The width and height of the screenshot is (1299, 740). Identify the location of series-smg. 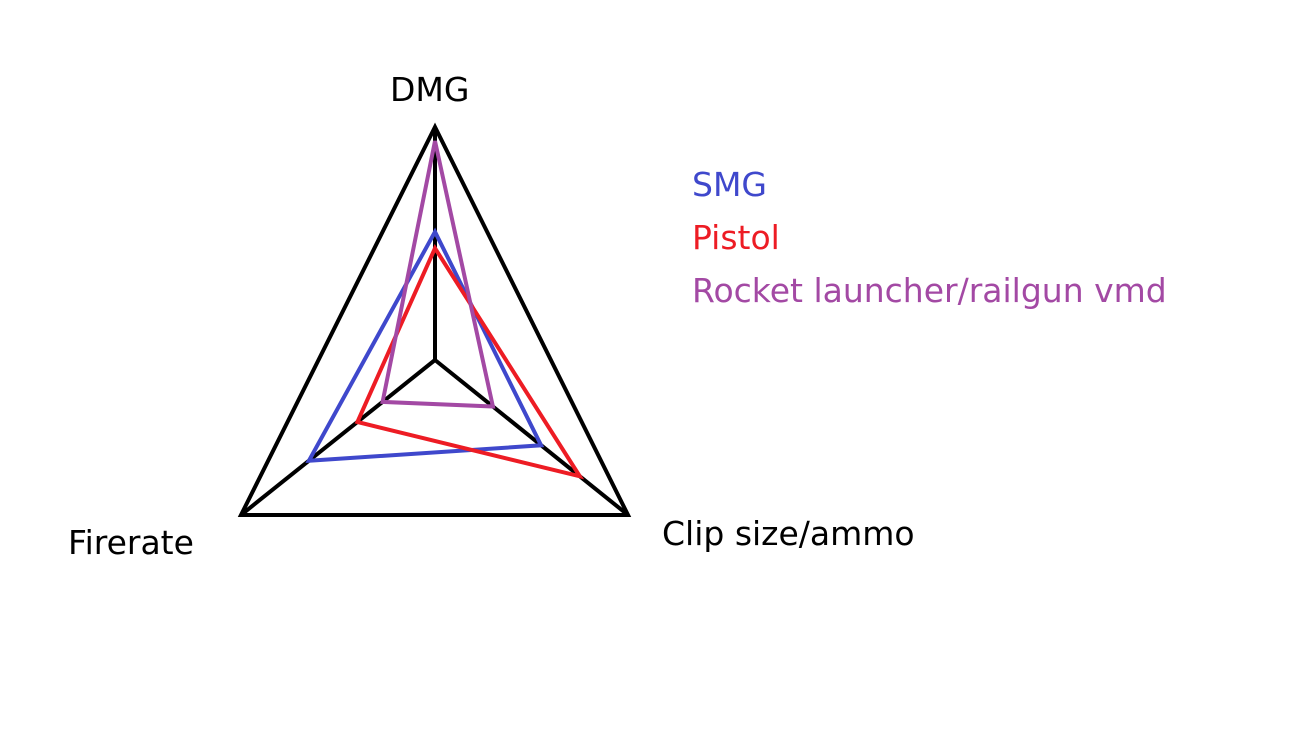
(425, 345).